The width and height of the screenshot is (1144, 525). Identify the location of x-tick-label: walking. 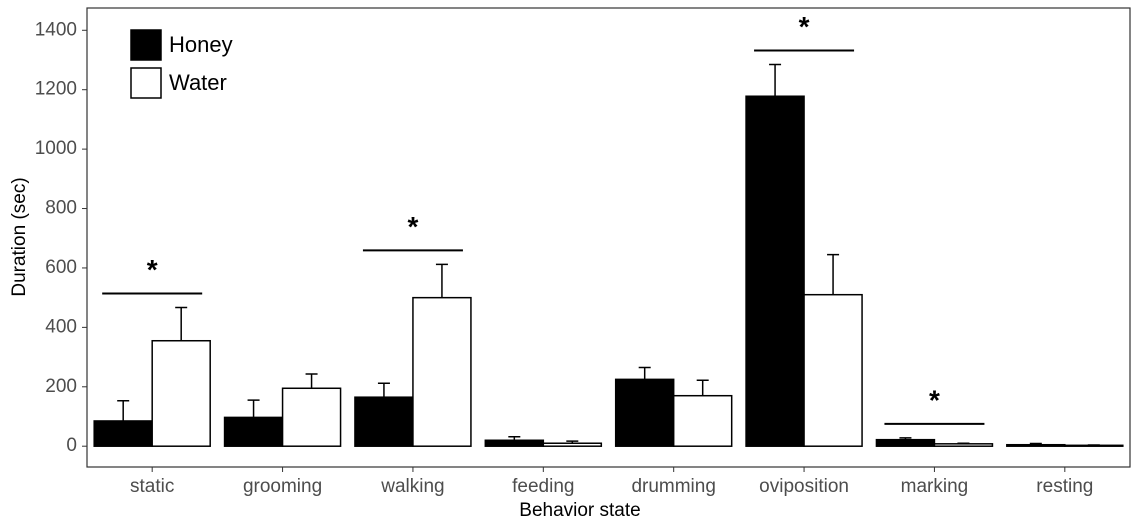
(412, 486).